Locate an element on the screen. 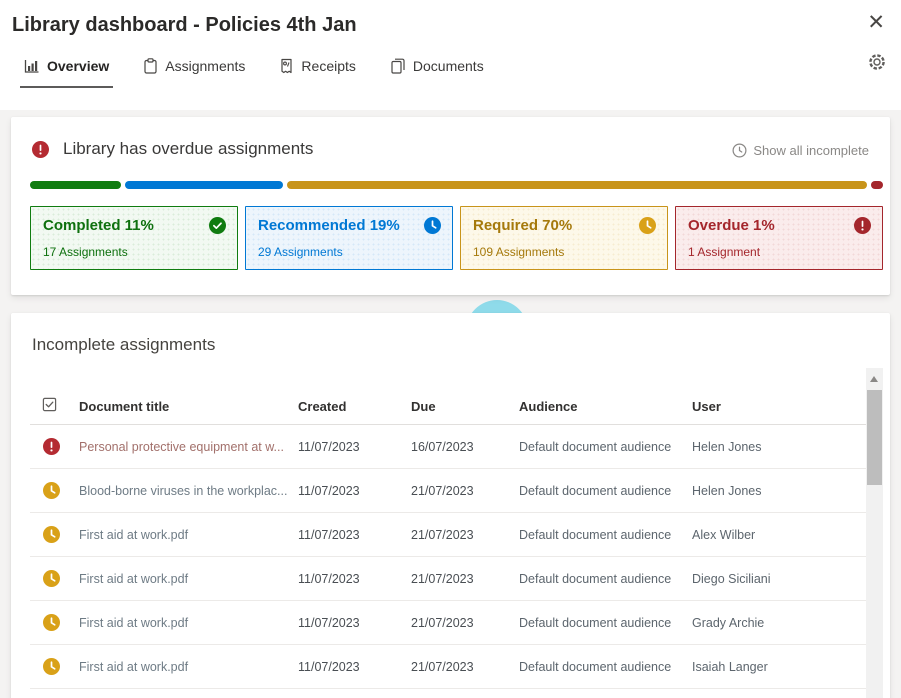  clipboard-icon is located at coordinates (150, 66).